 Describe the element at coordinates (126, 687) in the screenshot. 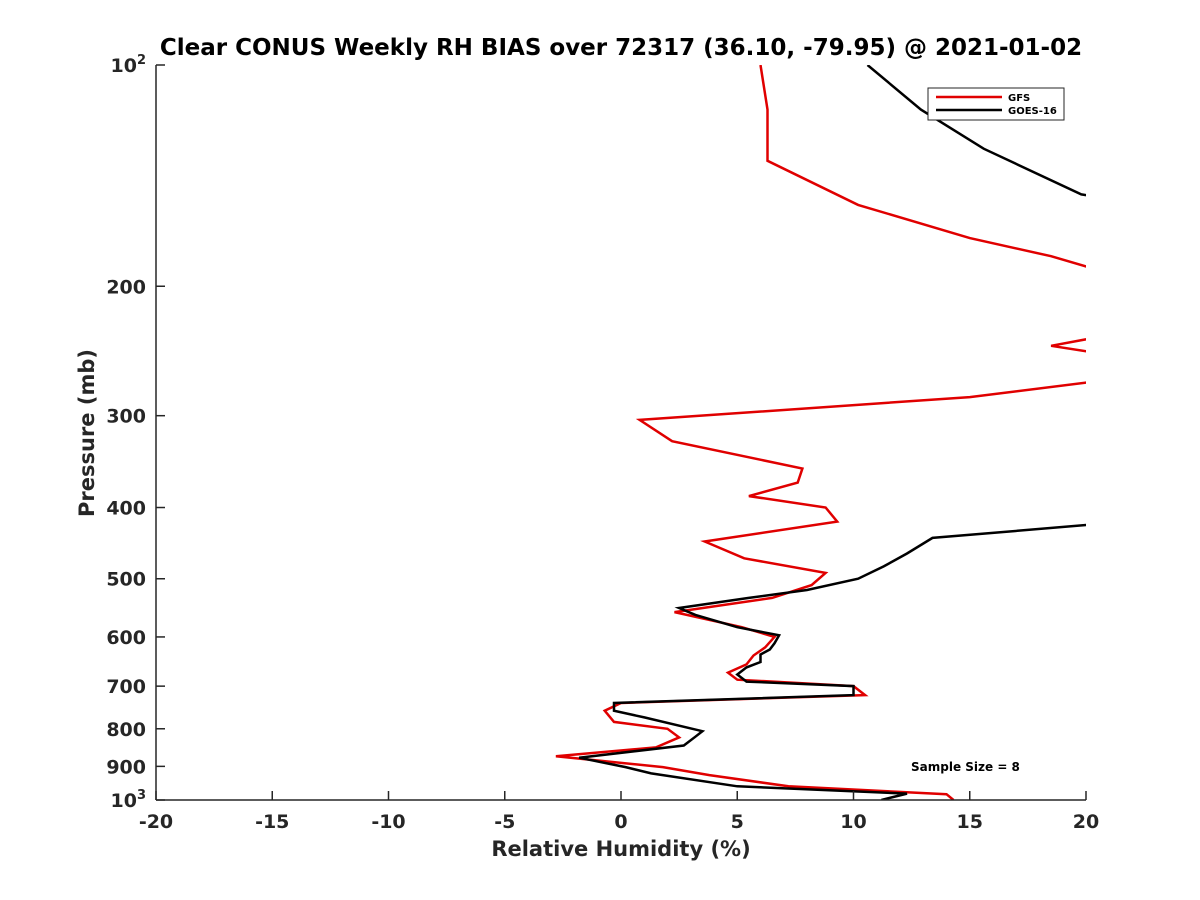

I see `y-tick-label: 700` at that location.